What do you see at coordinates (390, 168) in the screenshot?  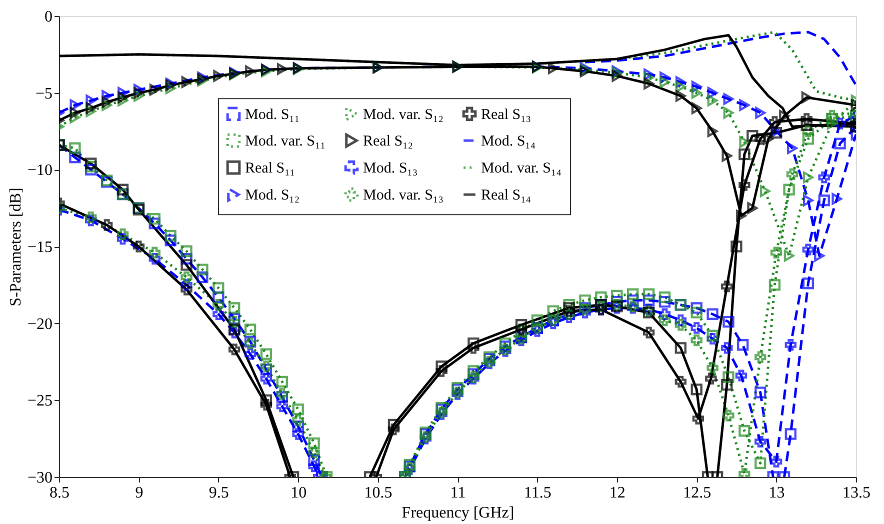 I see `legend-label: Mod. S₁₃` at bounding box center [390, 168].